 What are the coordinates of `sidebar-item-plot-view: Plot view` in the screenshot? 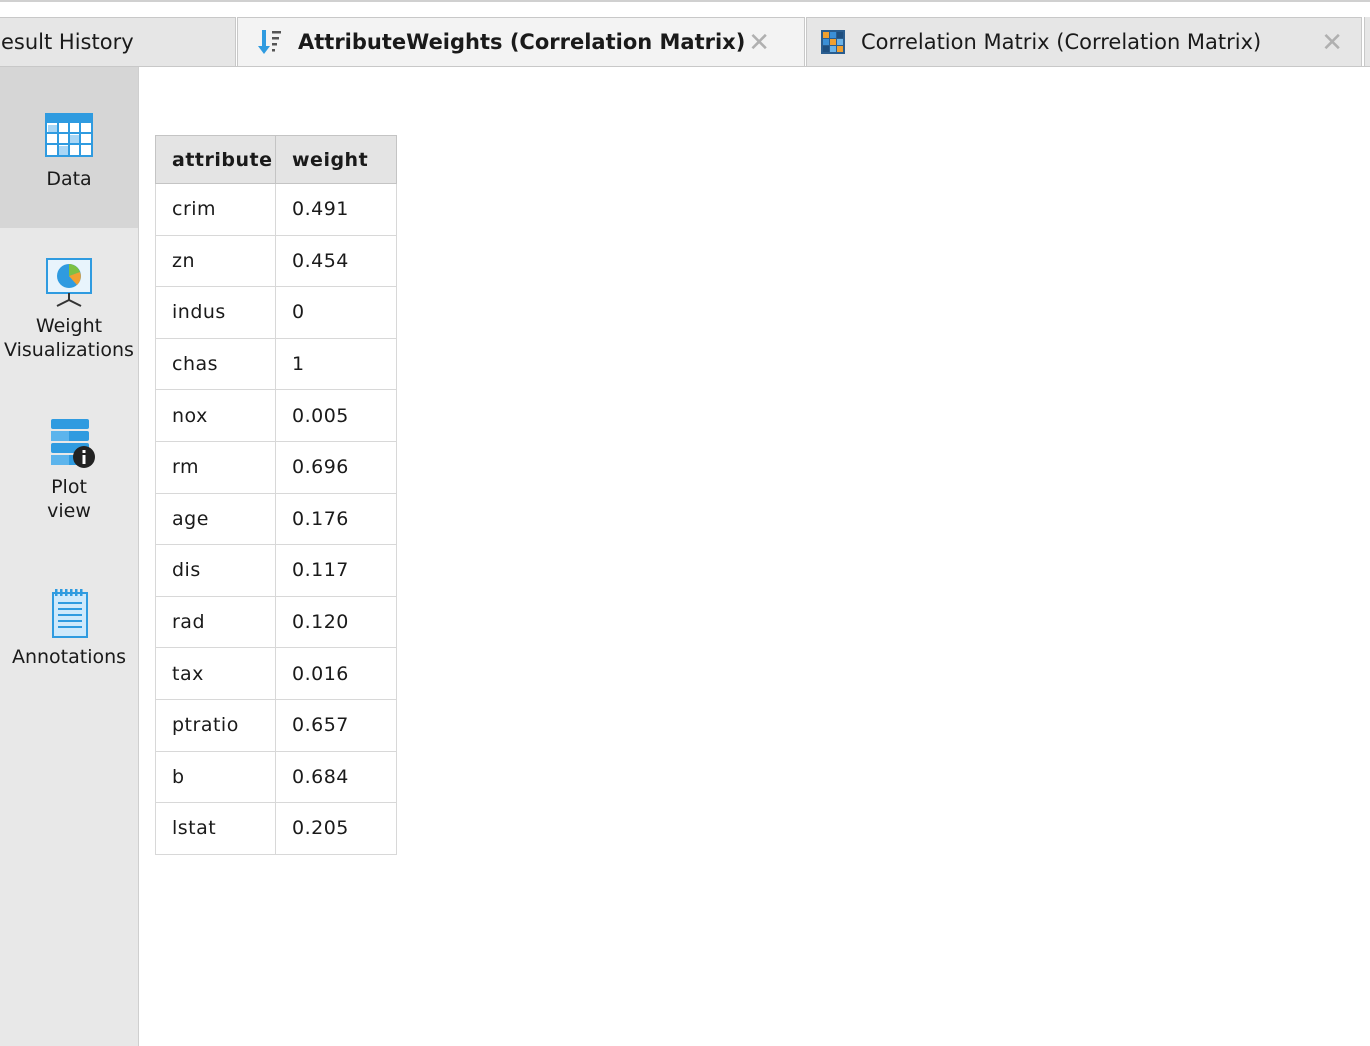 It's located at (69, 477).